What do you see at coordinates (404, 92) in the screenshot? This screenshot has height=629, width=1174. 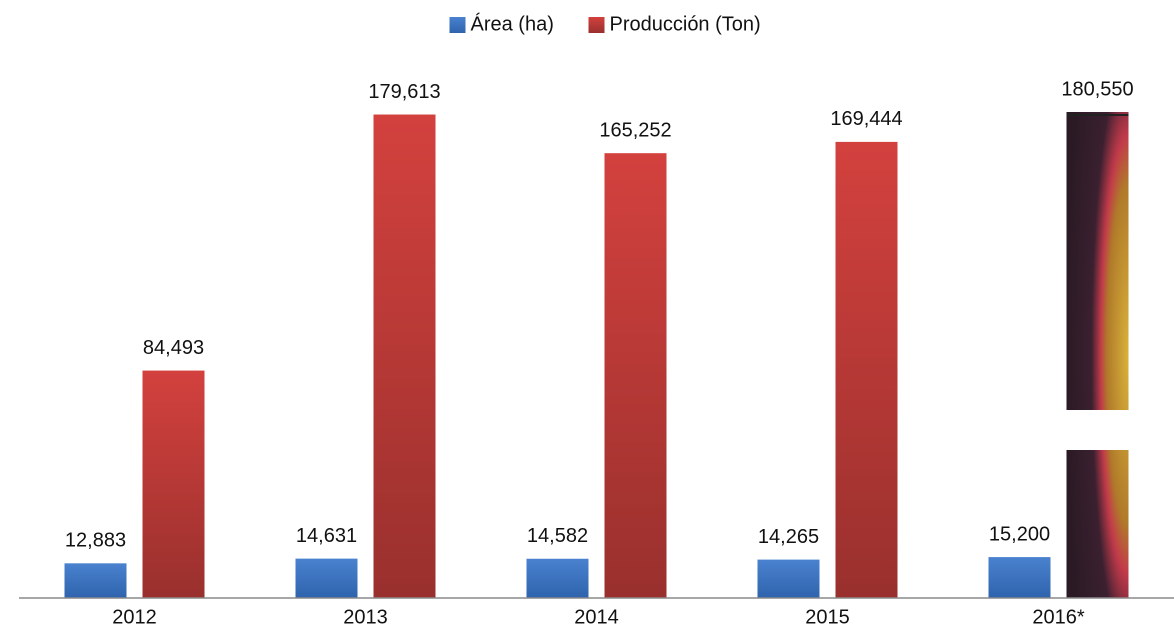 I see `data-label: 179,613` at bounding box center [404, 92].